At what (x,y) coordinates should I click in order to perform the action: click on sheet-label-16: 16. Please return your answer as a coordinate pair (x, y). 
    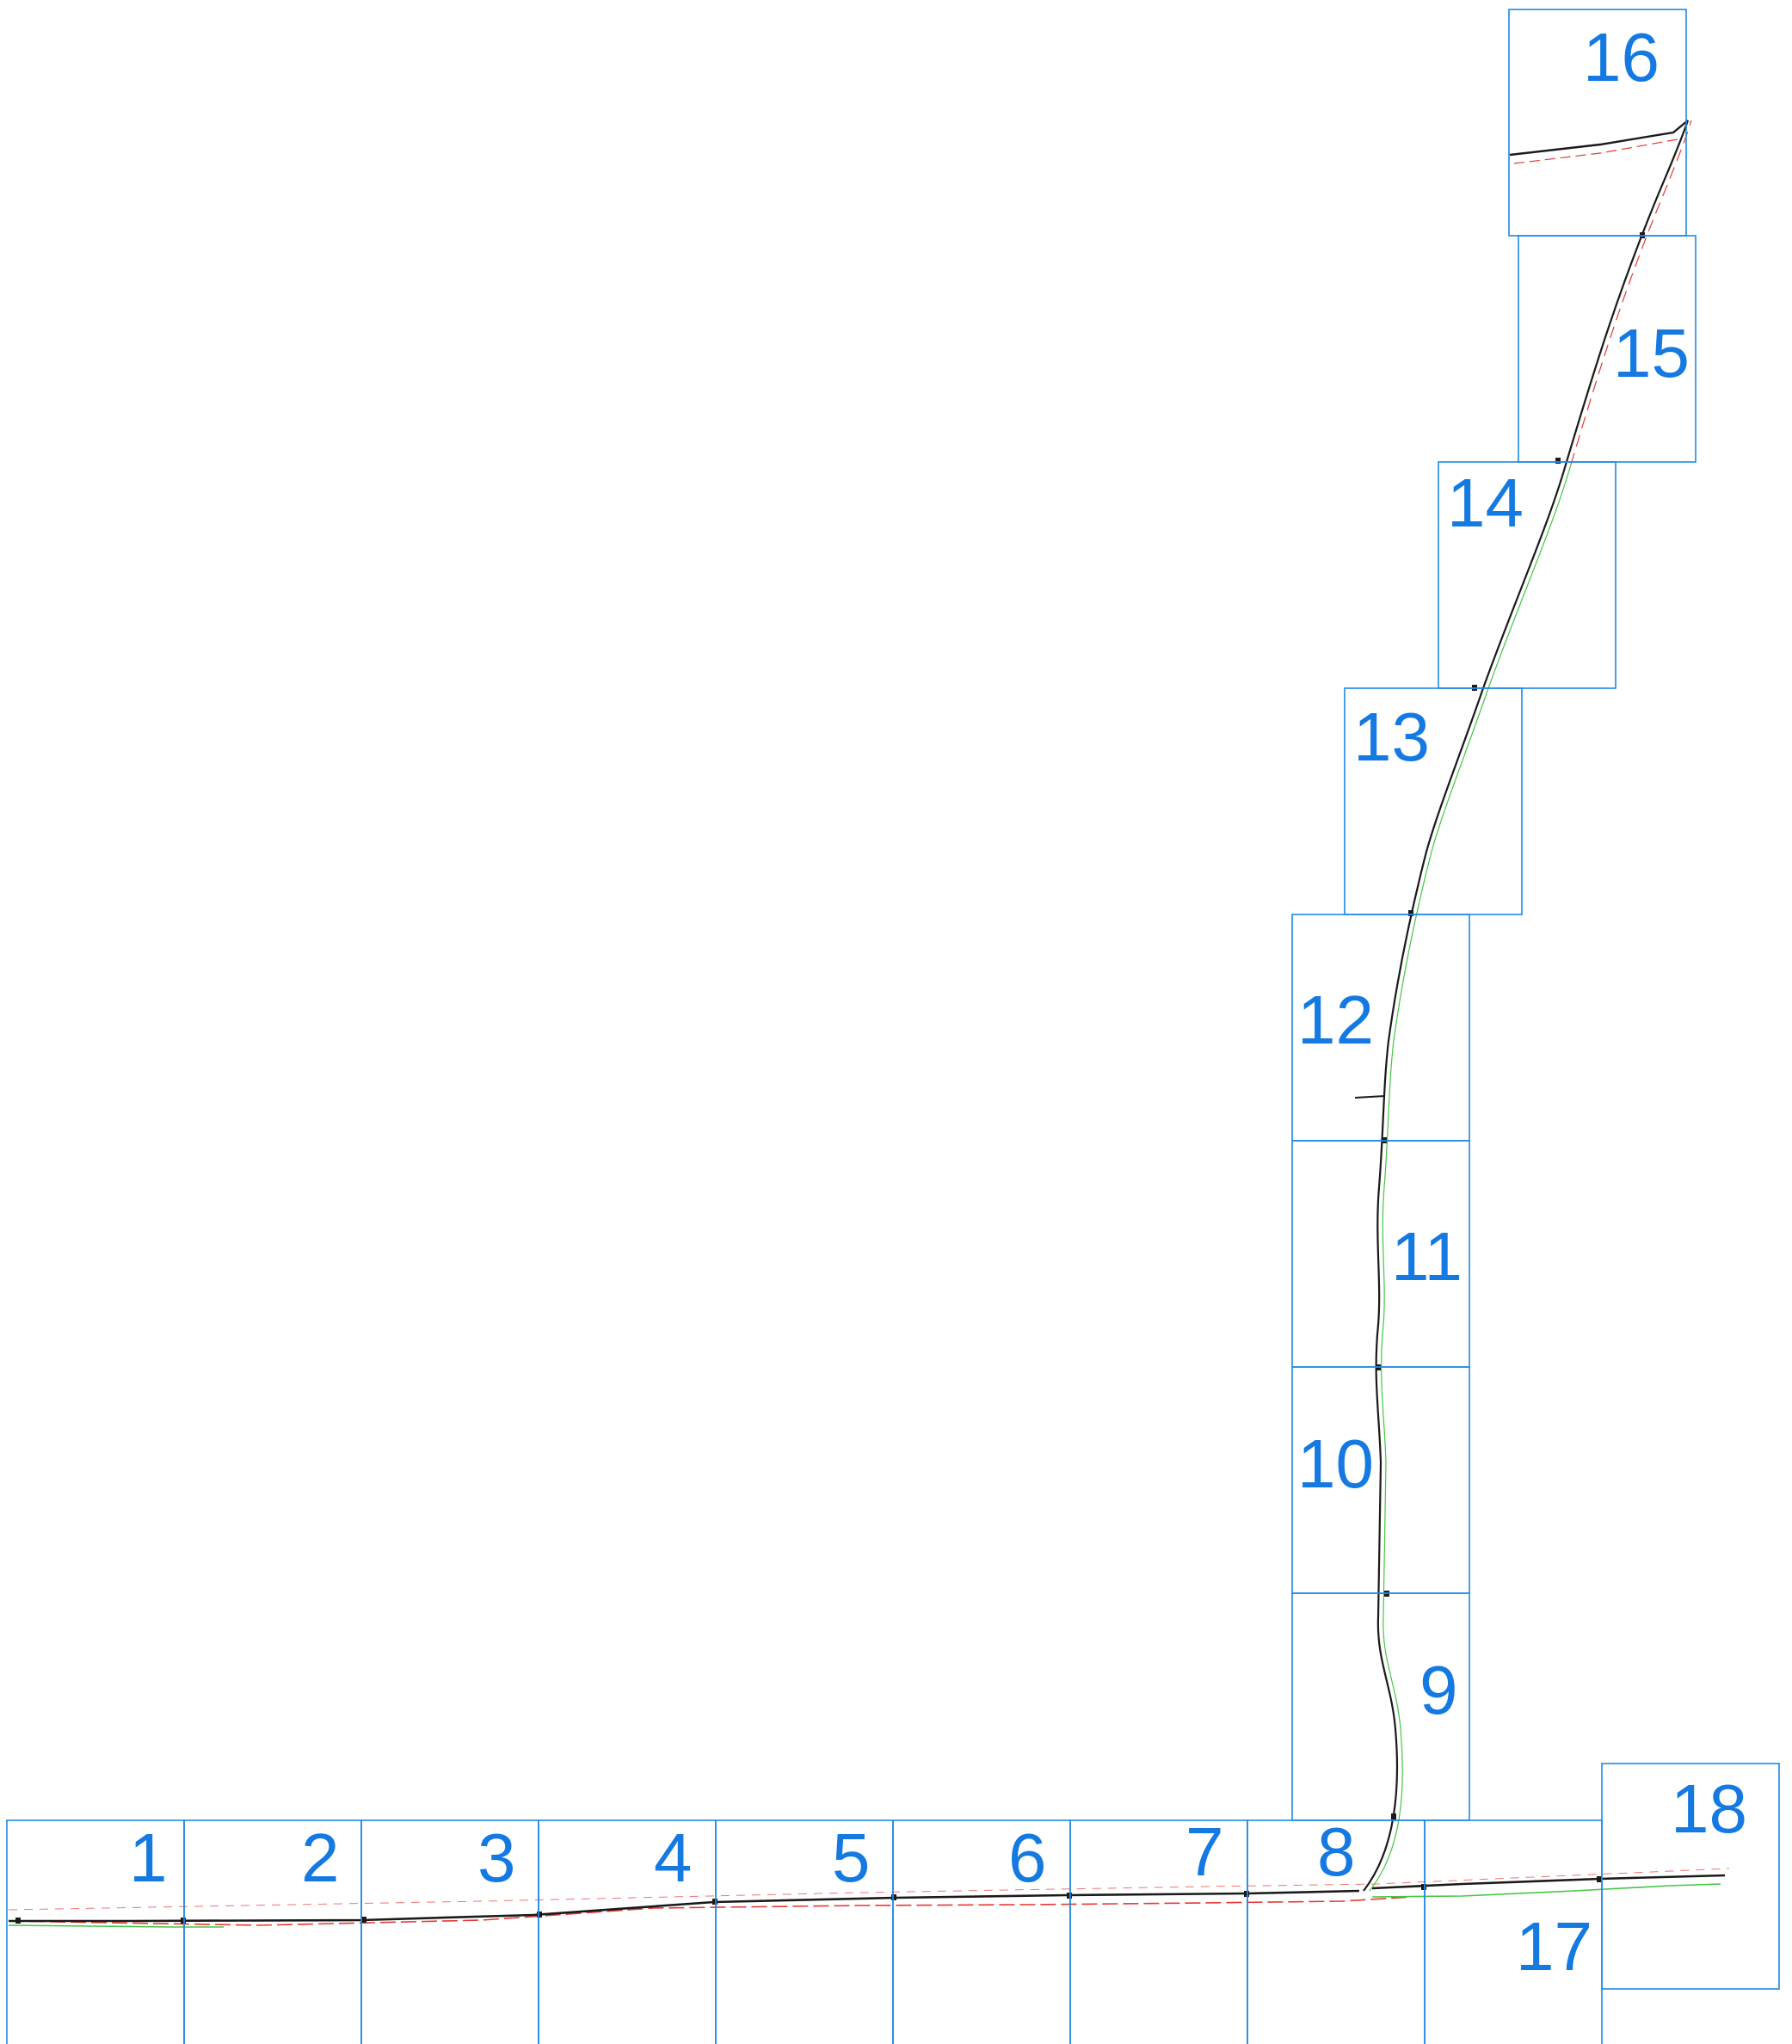
    Looking at the image, I should click on (1621, 57).